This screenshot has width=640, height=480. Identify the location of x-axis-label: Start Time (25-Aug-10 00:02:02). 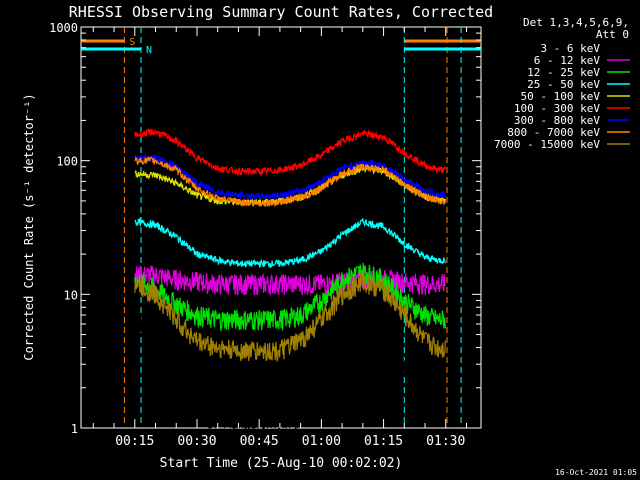
(281, 463).